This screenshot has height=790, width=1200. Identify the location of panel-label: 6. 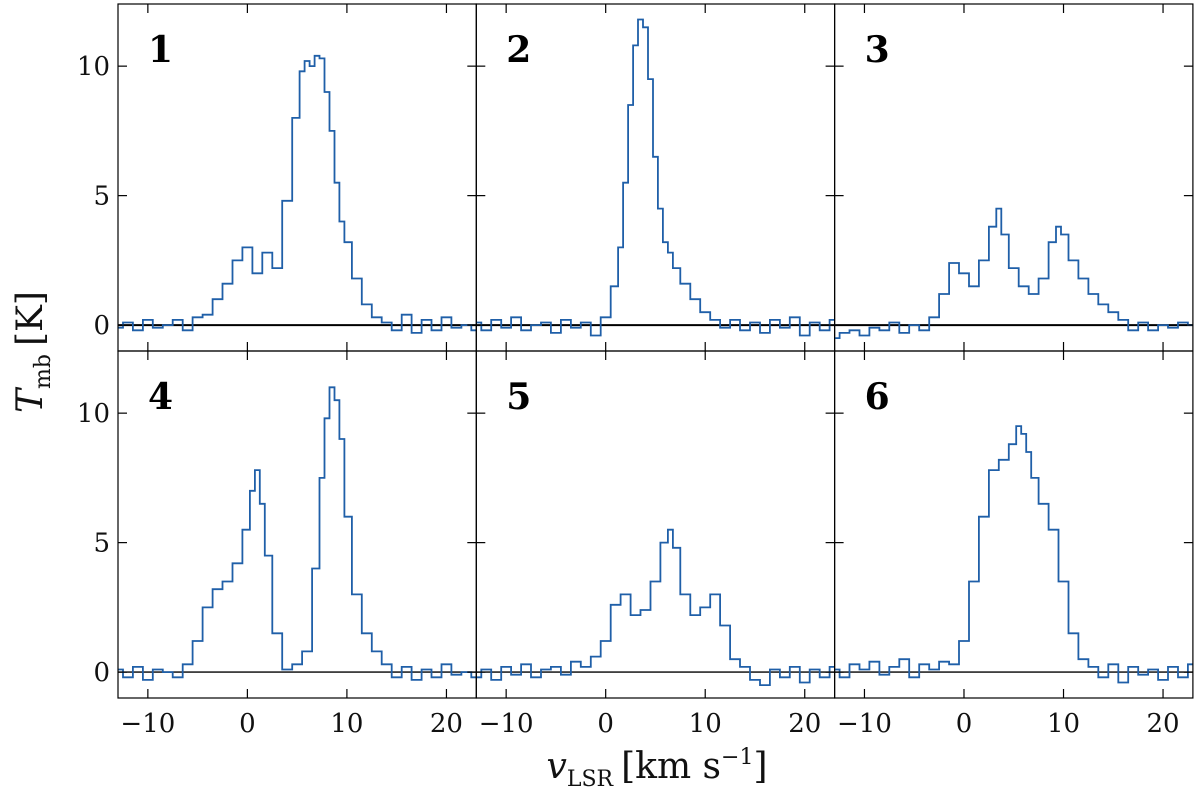
(877, 397).